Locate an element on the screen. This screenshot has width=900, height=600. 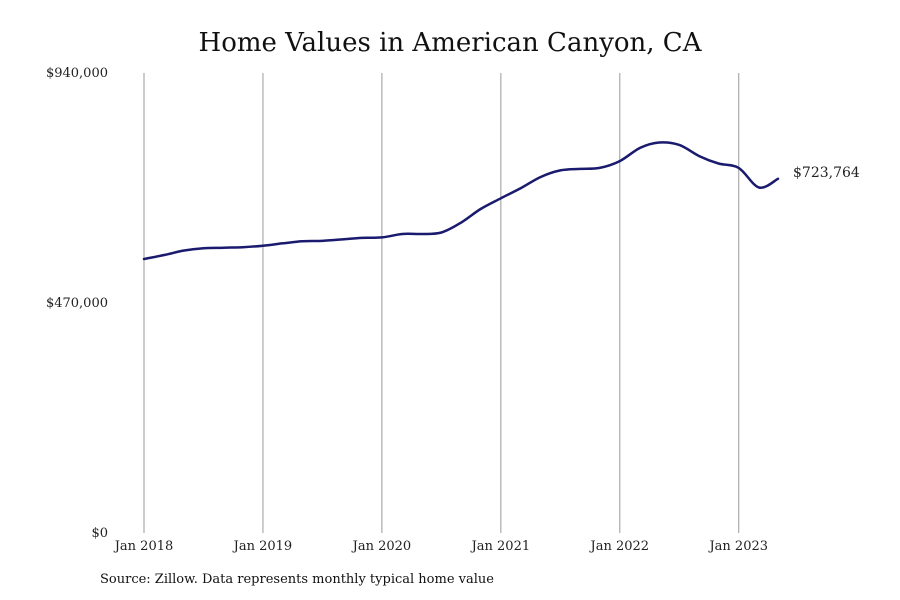
y-tick-label-1: $470,000 is located at coordinates (77, 303).